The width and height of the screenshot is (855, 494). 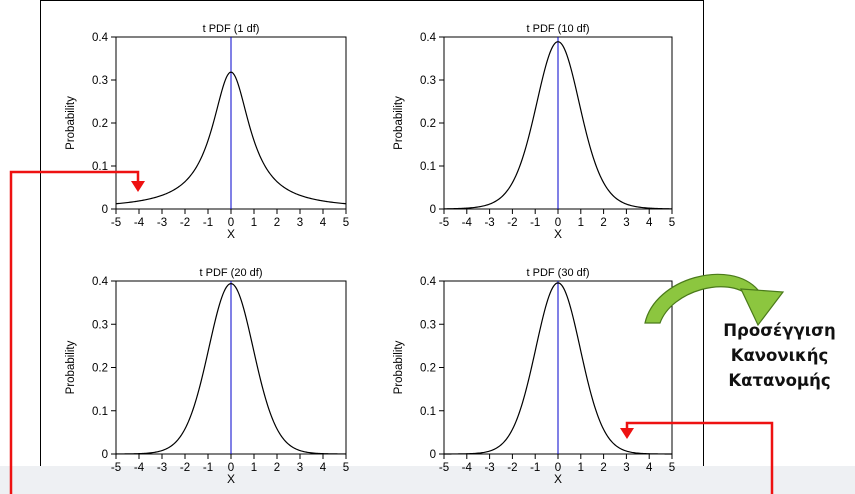 What do you see at coordinates (627, 433) in the screenshot?
I see `red-arrowhead-right` at bounding box center [627, 433].